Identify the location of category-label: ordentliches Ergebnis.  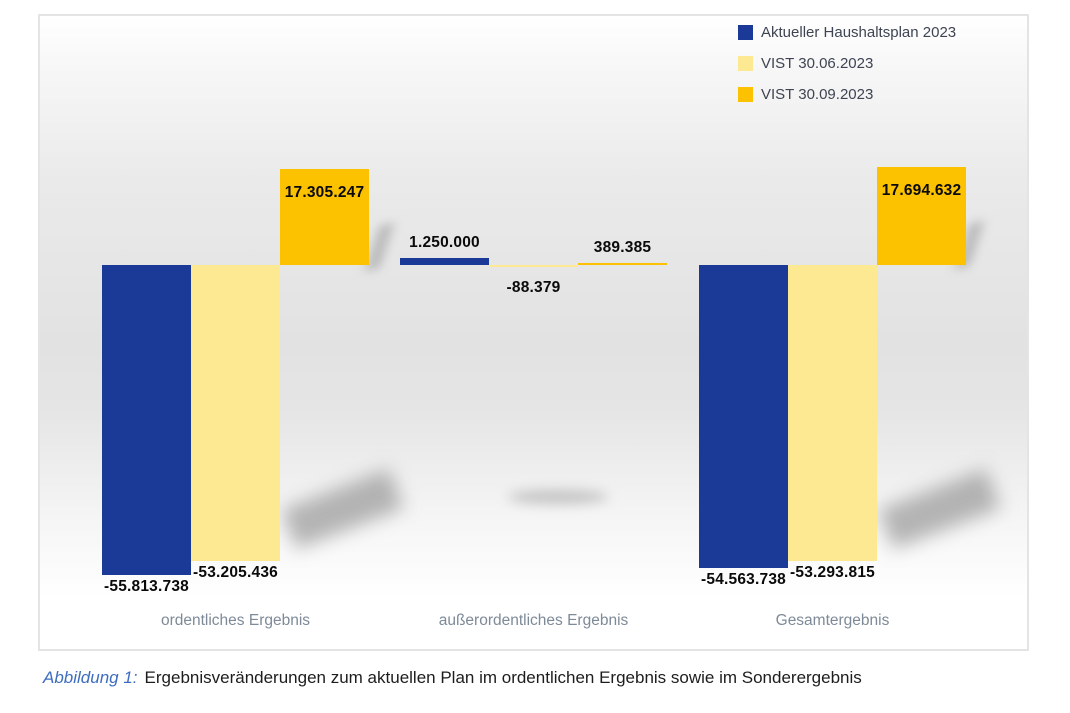
(235, 620).